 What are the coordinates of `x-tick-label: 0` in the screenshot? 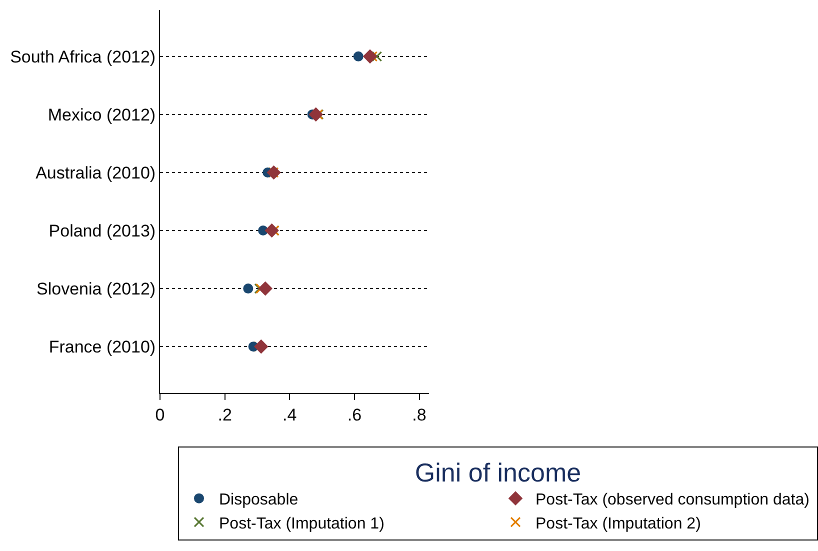 It's located at (160, 414).